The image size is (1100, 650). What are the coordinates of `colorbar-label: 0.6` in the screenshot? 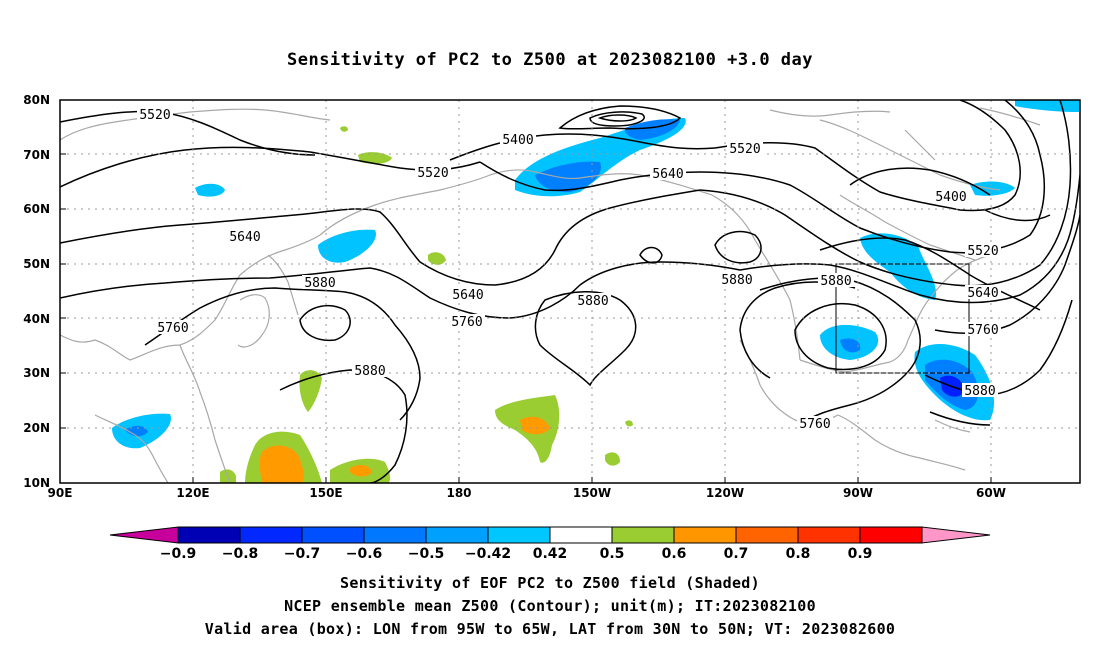 It's located at (674, 554).